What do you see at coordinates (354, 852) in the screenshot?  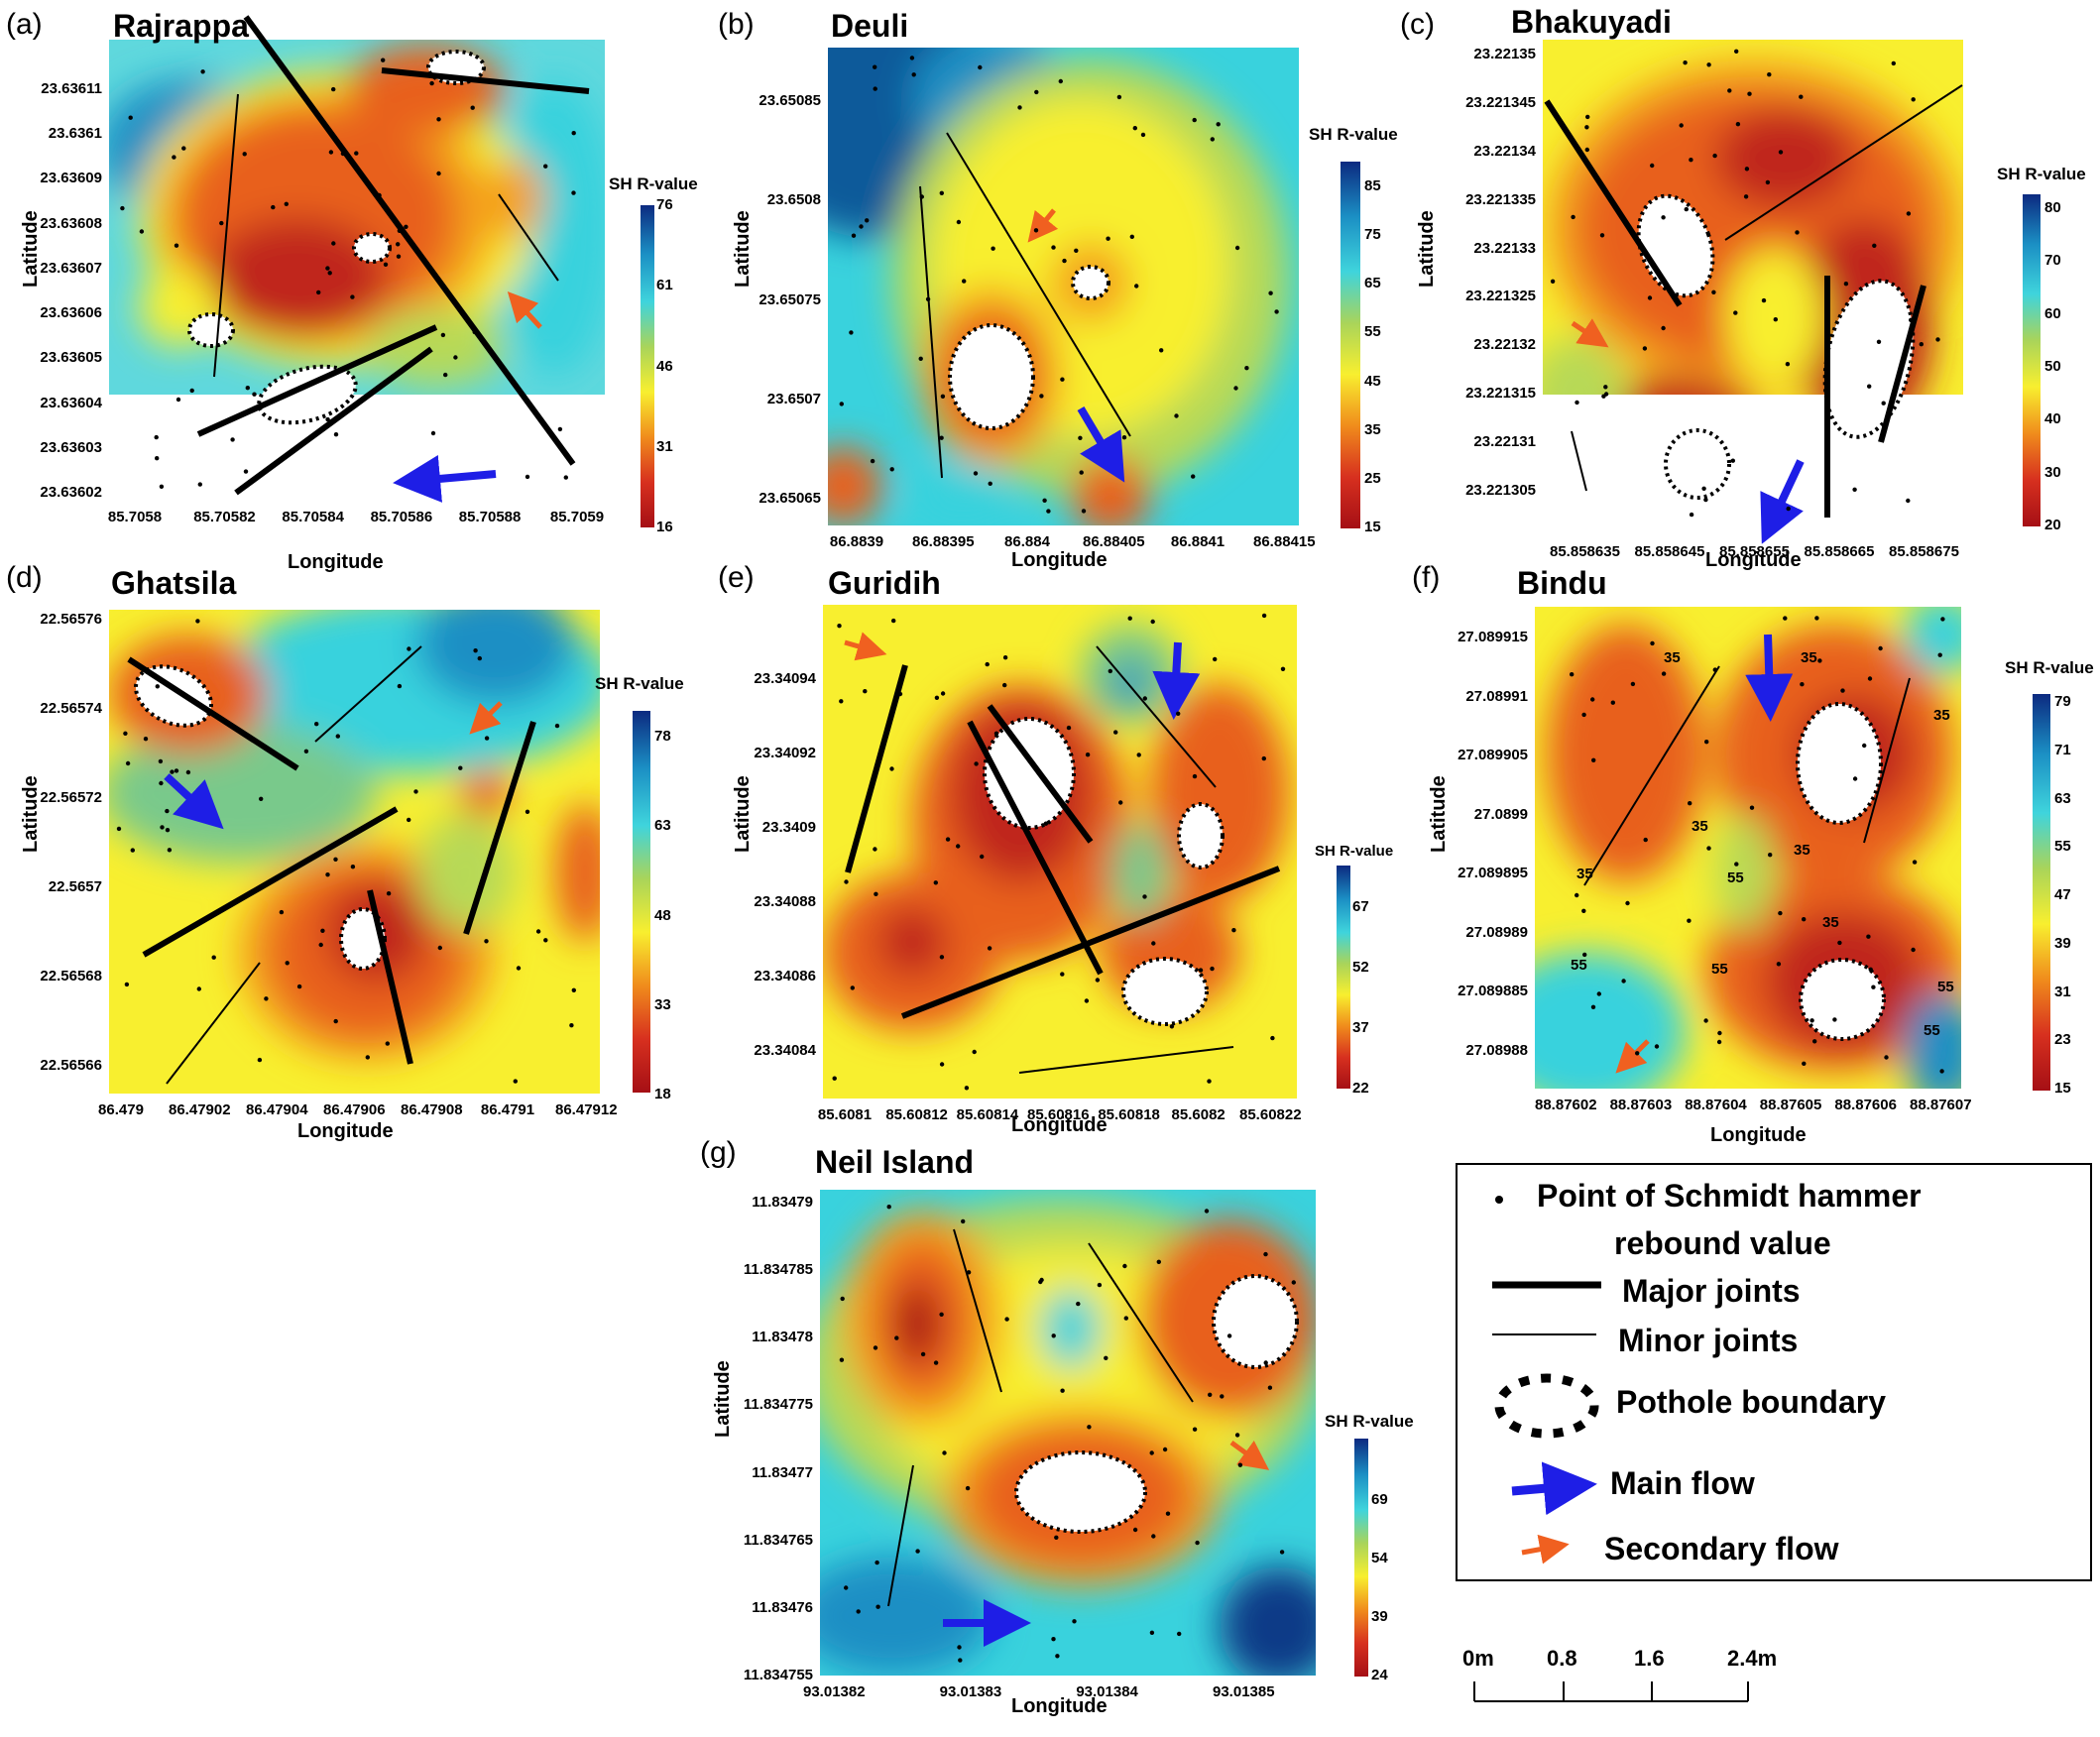 I see `panel-d` at bounding box center [354, 852].